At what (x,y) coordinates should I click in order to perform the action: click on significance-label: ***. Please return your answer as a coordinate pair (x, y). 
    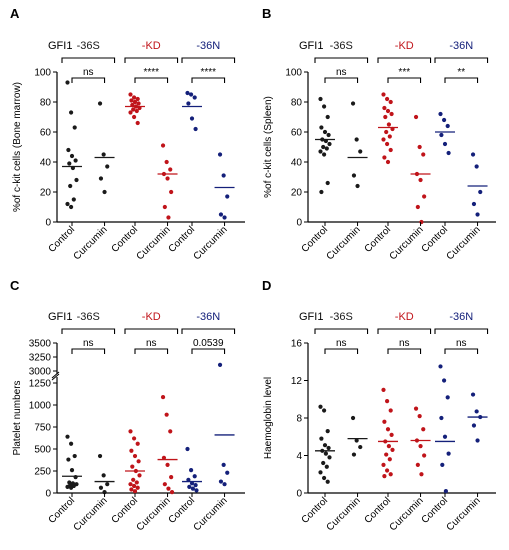
    Looking at the image, I should click on (404, 72).